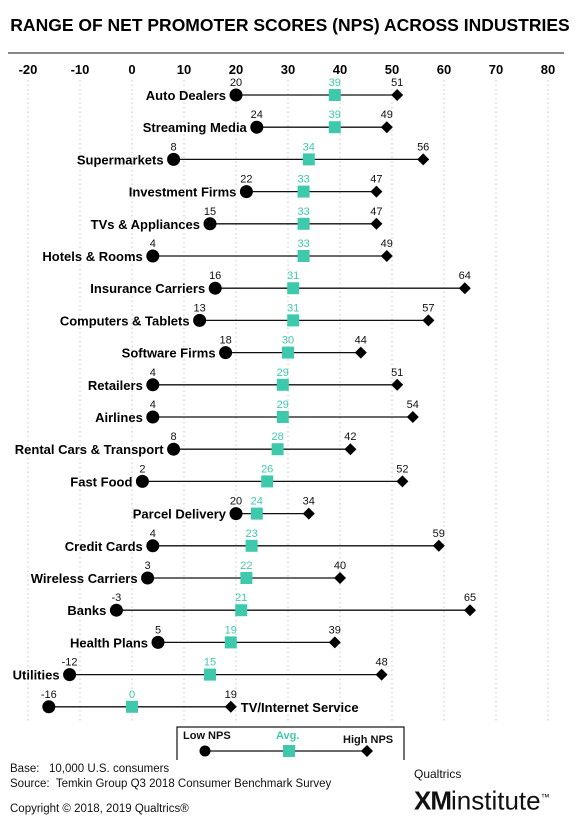 The width and height of the screenshot is (580, 824). What do you see at coordinates (99, 809) in the screenshot?
I see `copyright: Copyright © 2018, 2019 Qualtrics®` at bounding box center [99, 809].